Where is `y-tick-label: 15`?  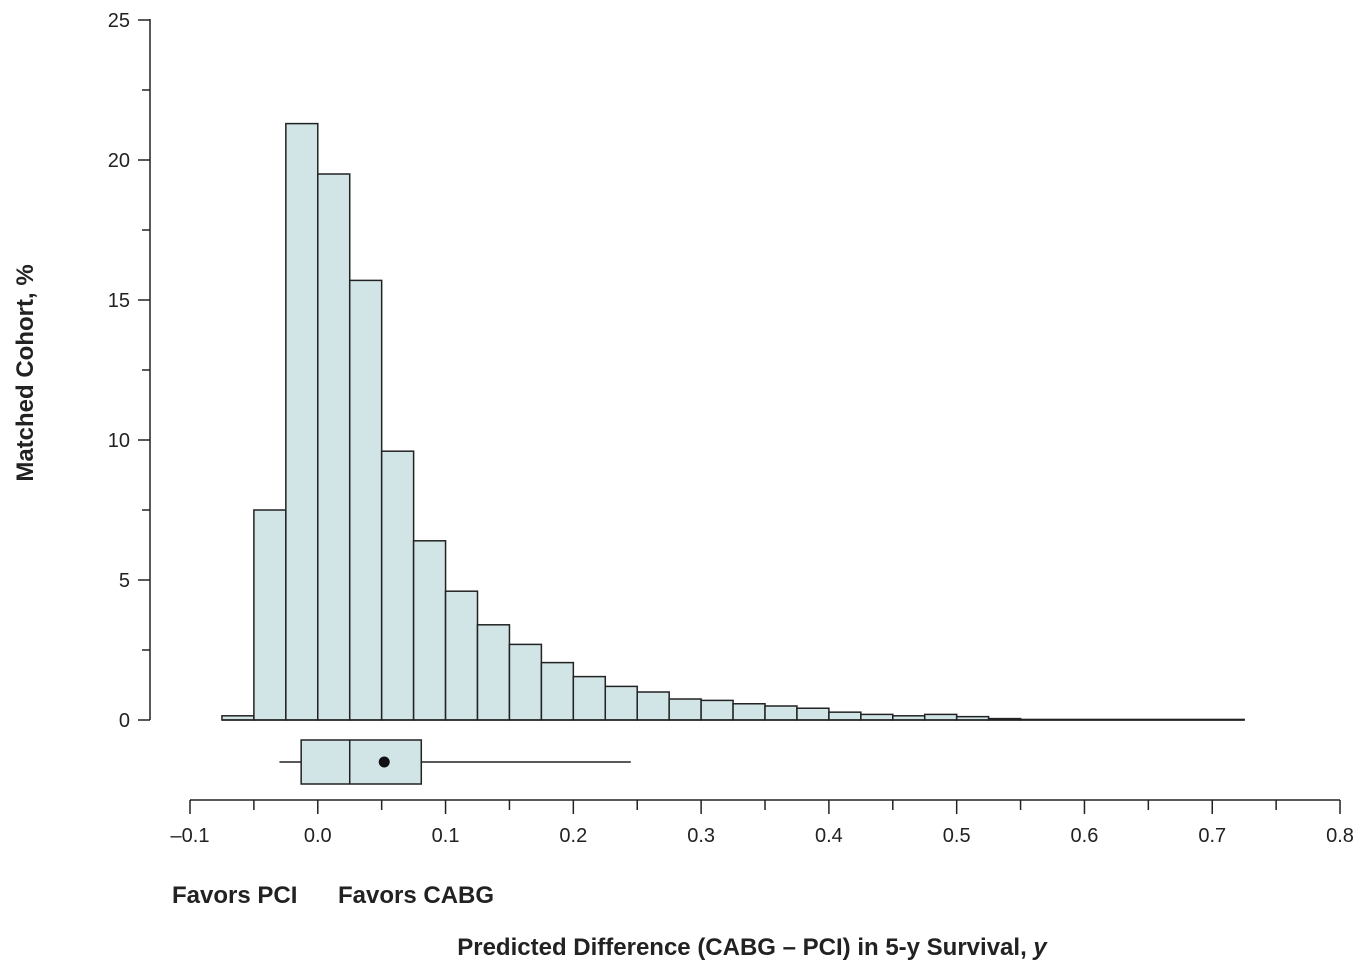 y-tick-label: 15 is located at coordinates (119, 301).